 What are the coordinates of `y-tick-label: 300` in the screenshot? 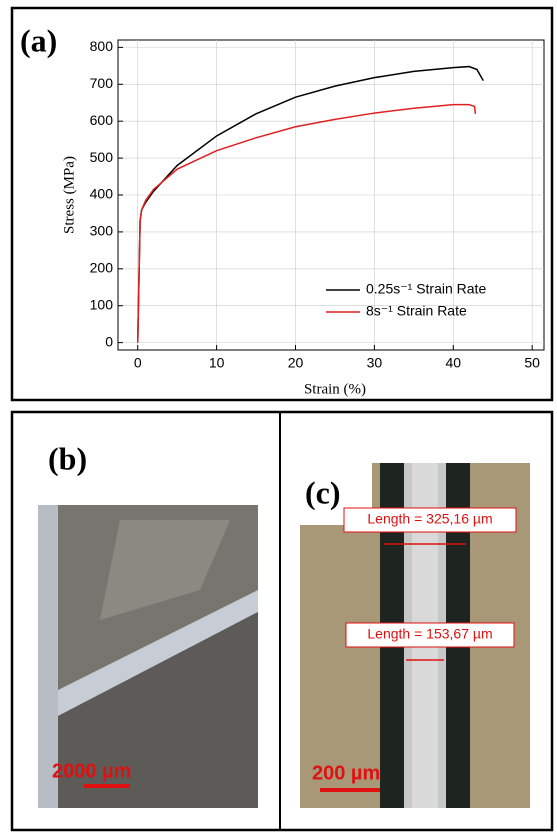 It's located at (102, 231).